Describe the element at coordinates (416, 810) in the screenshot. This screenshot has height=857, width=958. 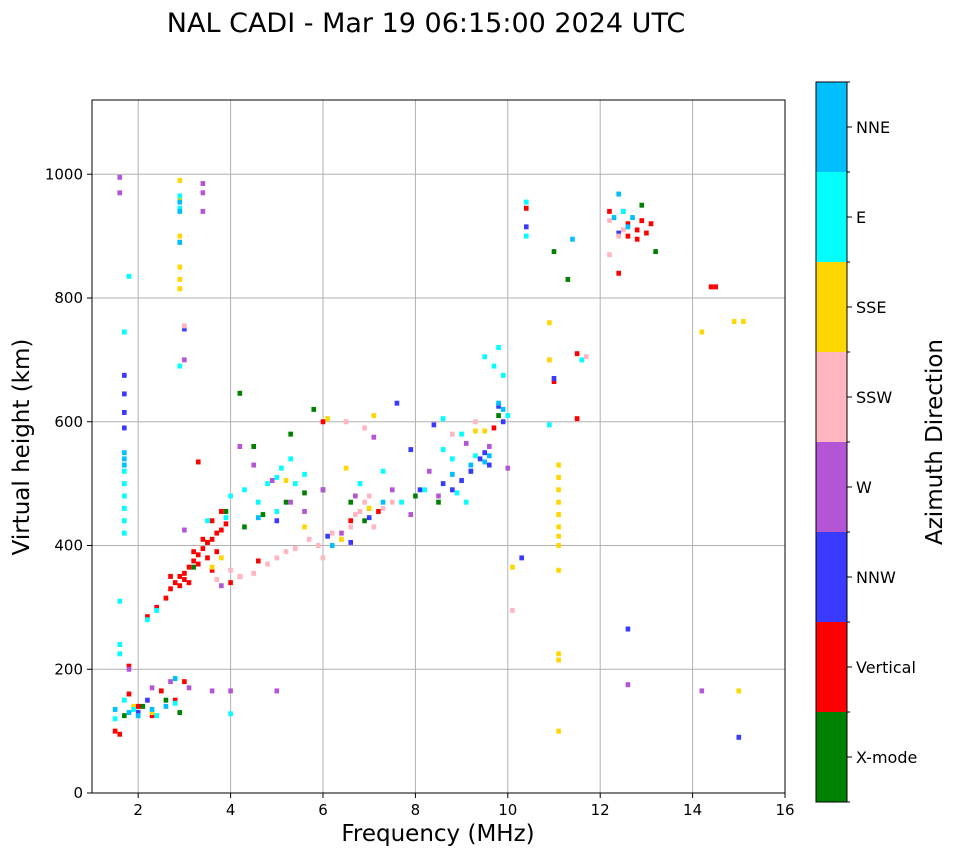
I see `x-tick-label: 8` at that location.